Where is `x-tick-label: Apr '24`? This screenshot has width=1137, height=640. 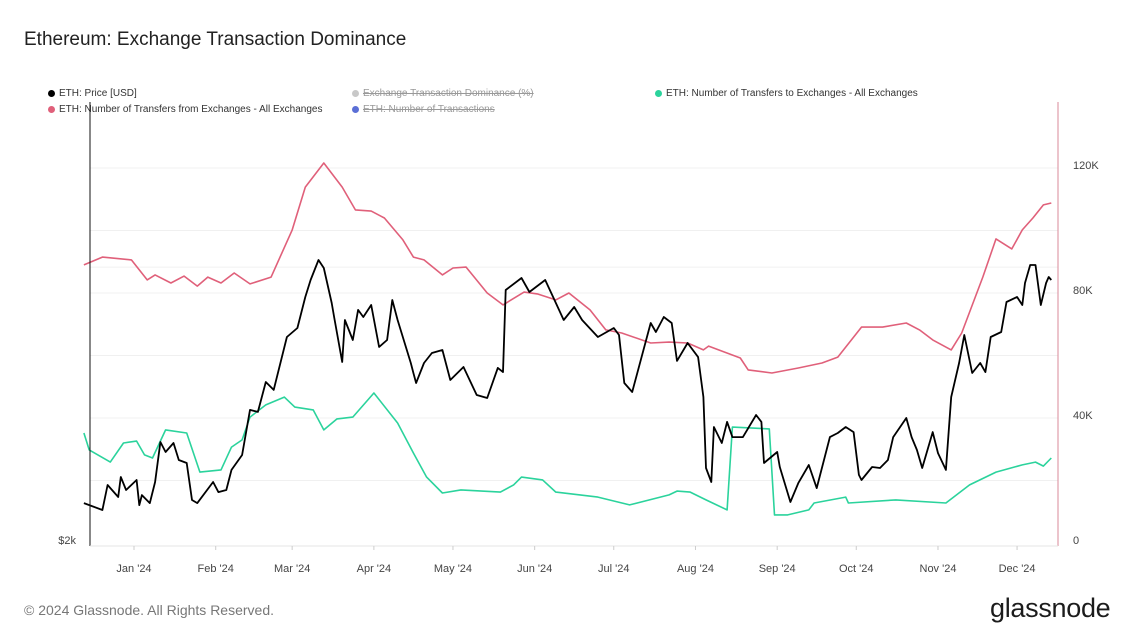
x-tick-label: Apr '24 is located at coordinates (374, 569).